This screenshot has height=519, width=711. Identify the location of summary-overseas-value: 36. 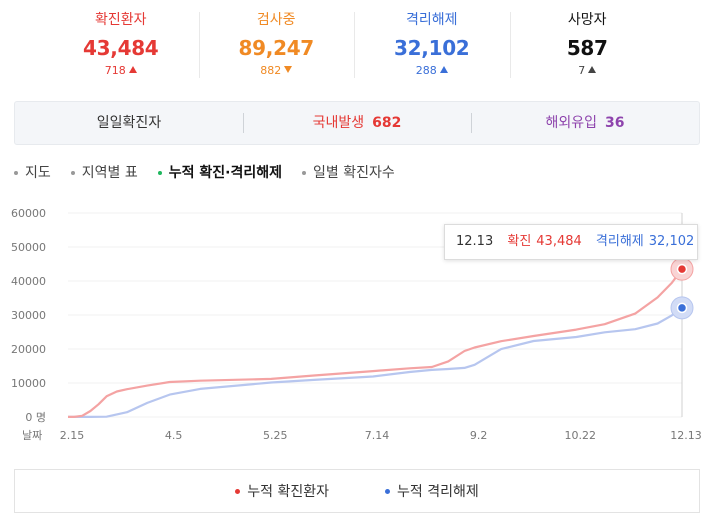
(615, 123).